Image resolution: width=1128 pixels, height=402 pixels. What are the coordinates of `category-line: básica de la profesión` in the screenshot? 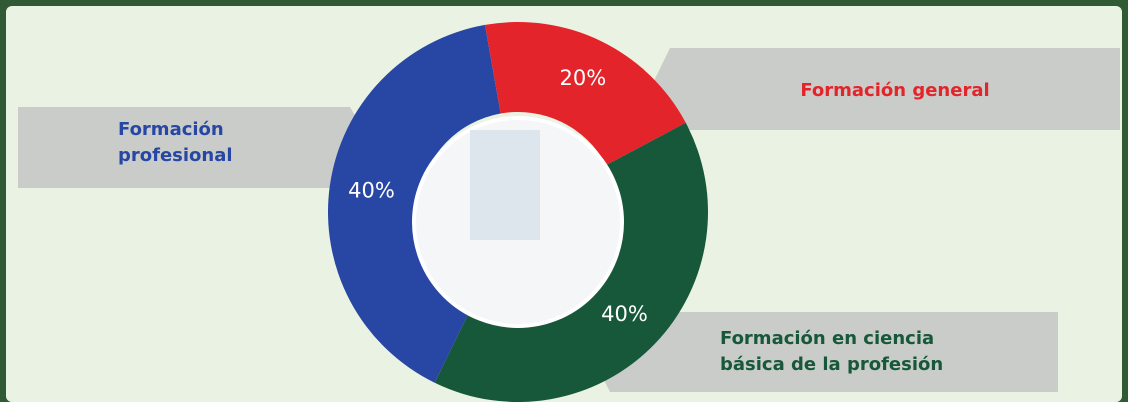 It's located at (831, 364).